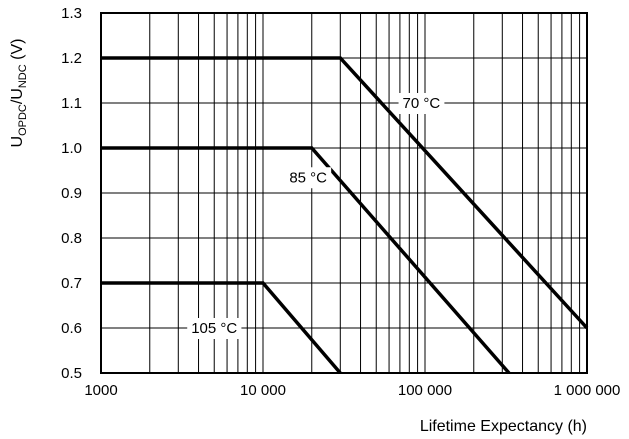 Image resolution: width=629 pixels, height=439 pixels. I want to click on y-axis-title: UOPDC/UNDC (V), so click(19, 93).